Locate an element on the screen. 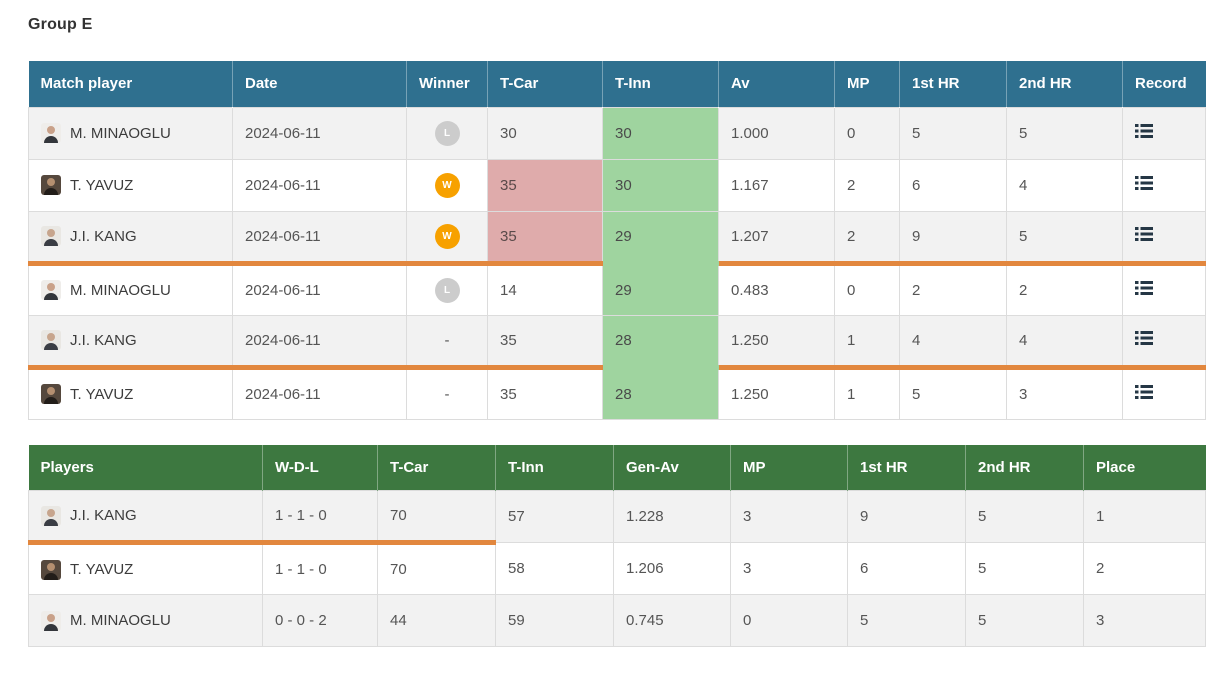  table-row: J.I. KANG 1 - 1 - 0 70 57 1.228 3 9 5 1 is located at coordinates (617, 517).